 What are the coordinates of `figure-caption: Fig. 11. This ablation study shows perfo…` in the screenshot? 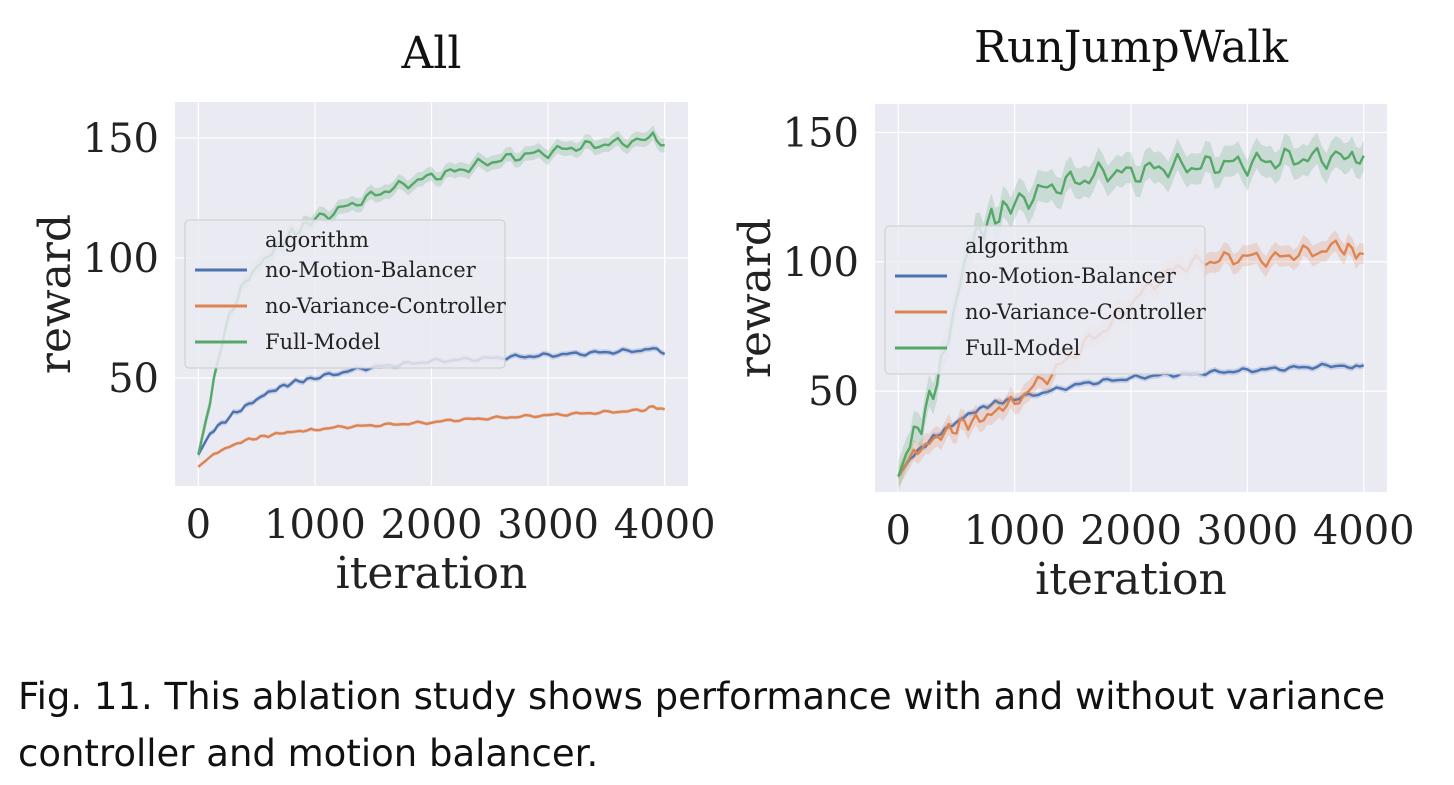 It's located at (702, 725).